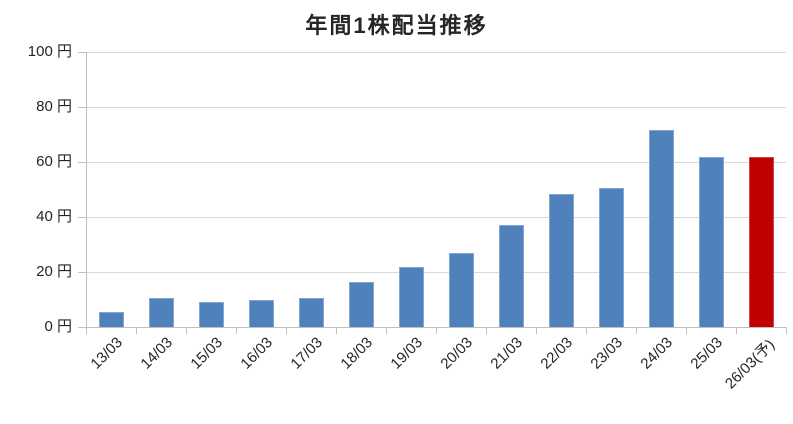  What do you see at coordinates (357, 353) in the screenshot?
I see `x-axis-label: 18/03` at bounding box center [357, 353].